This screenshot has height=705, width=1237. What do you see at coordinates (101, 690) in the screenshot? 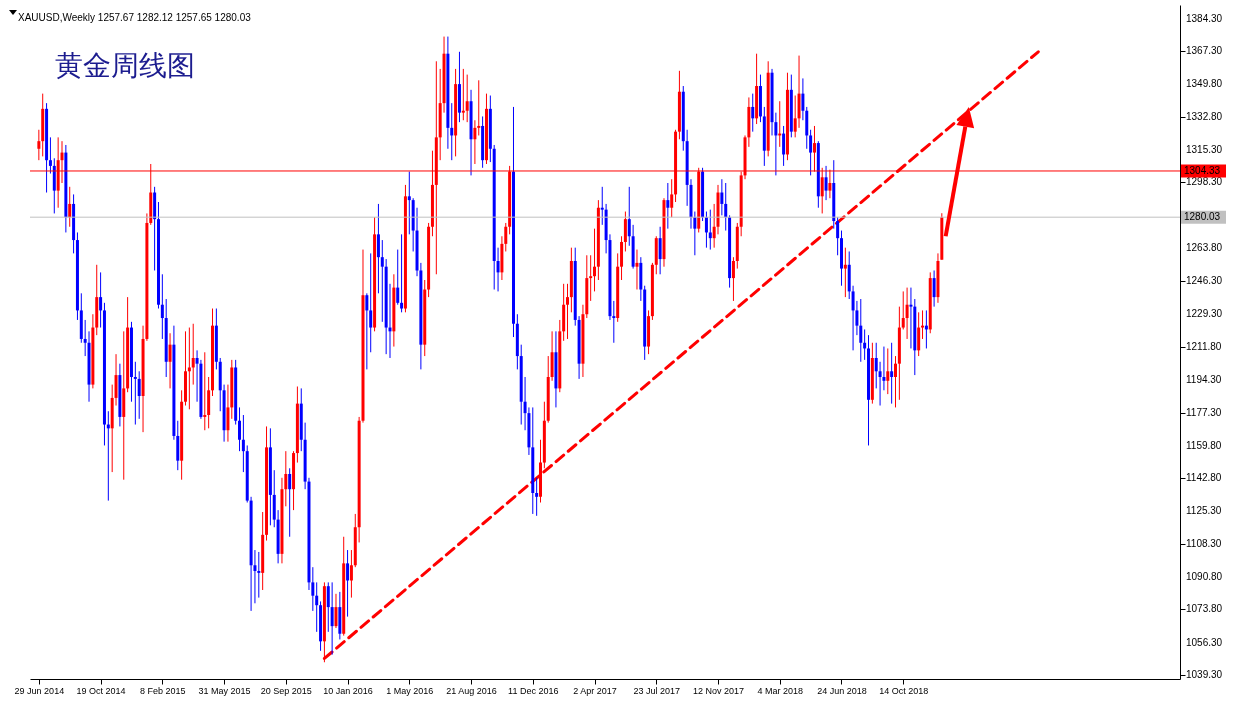
I see `x-tick-label: 19 Oct 2014` at bounding box center [101, 690].